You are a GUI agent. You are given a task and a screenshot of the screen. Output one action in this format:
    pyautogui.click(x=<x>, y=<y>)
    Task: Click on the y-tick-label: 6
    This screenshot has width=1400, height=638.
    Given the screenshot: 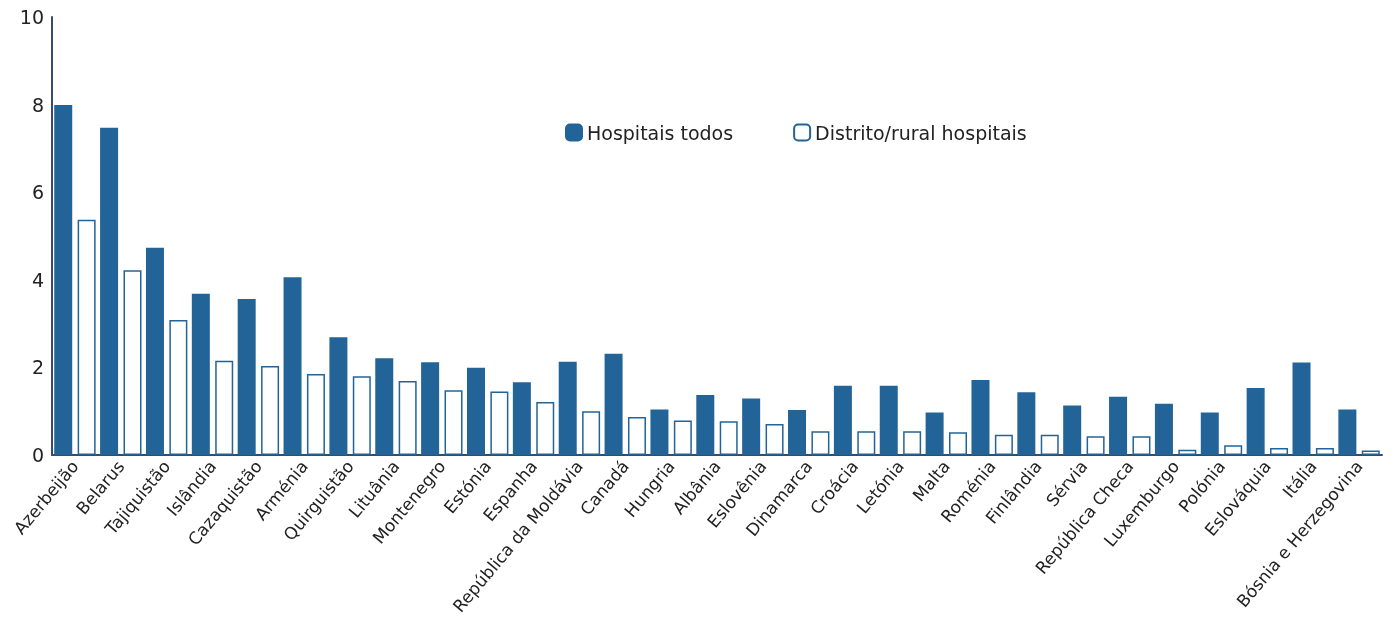 What is the action you would take?
    pyautogui.click(x=37, y=192)
    